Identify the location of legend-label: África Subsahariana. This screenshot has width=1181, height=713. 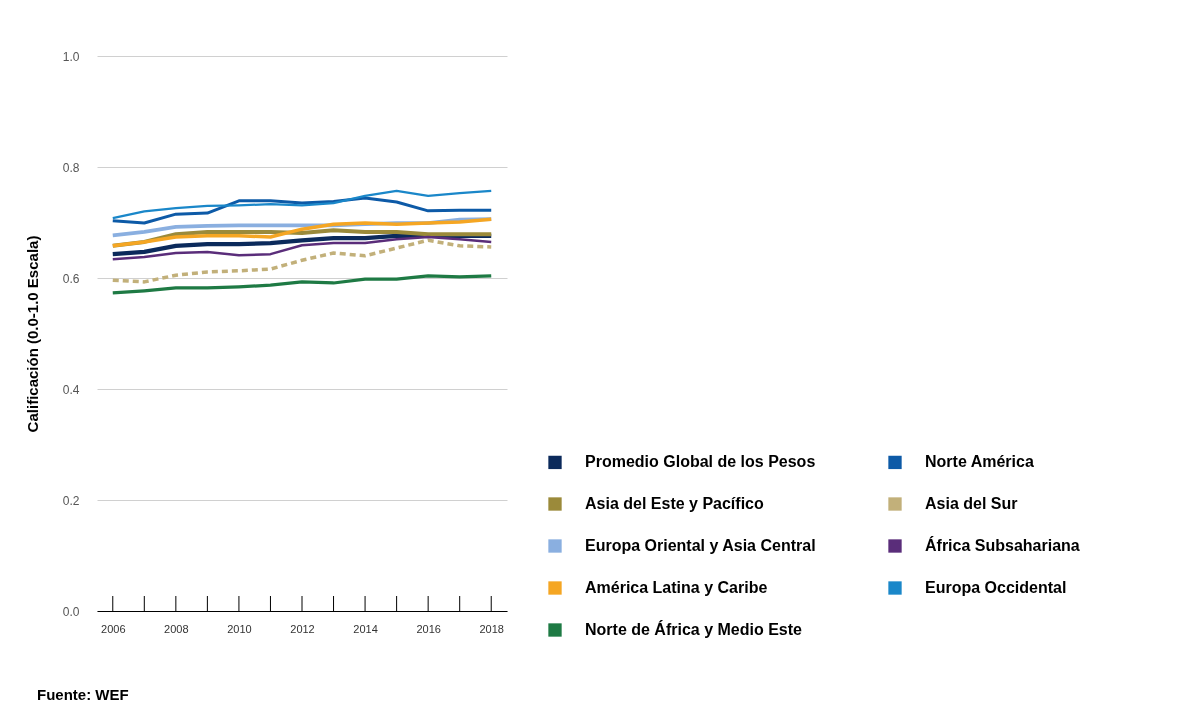
(1002, 545).